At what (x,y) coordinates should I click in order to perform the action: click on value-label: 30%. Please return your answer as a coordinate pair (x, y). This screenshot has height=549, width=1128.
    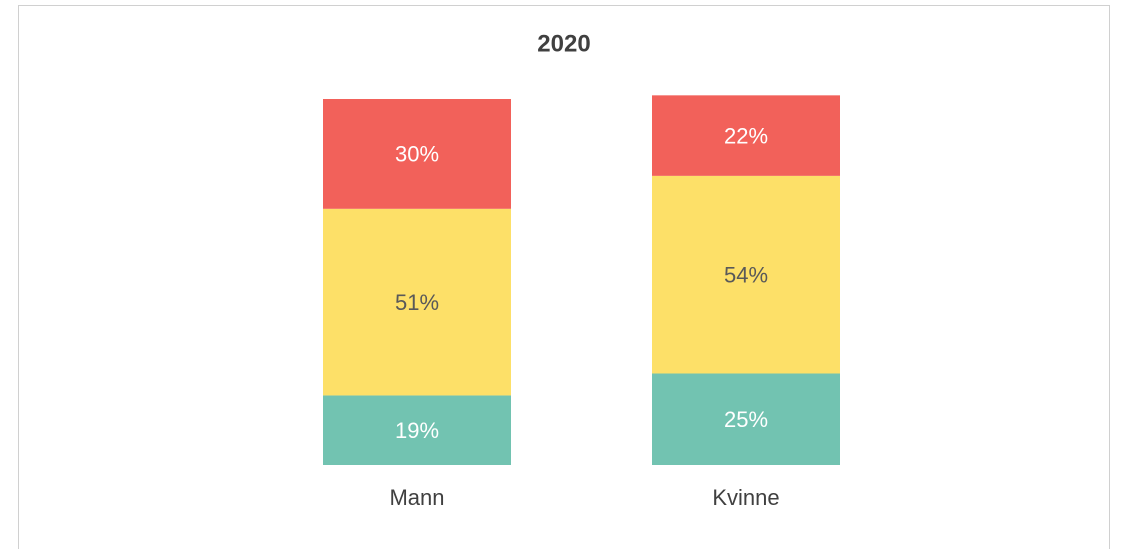
    Looking at the image, I should click on (417, 154).